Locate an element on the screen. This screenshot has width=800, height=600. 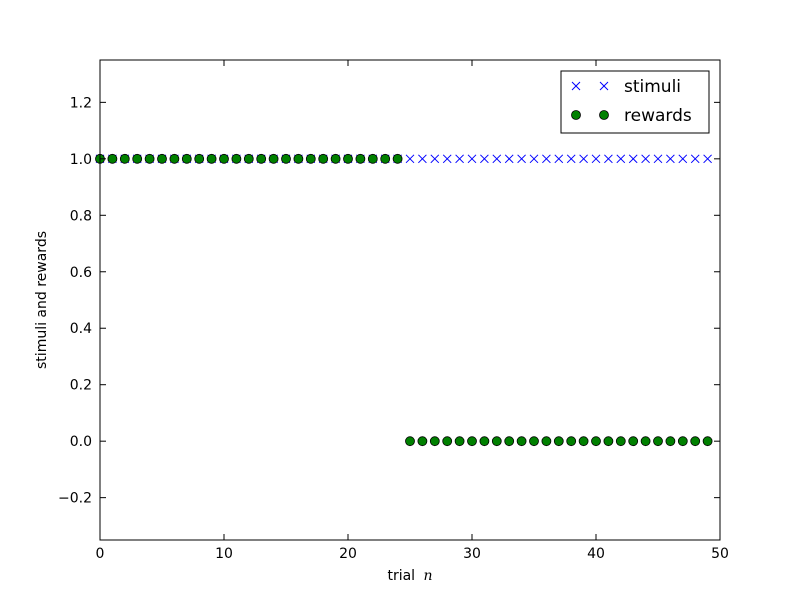
legend-item-stimuli: stimuli is located at coordinates (626, 87).